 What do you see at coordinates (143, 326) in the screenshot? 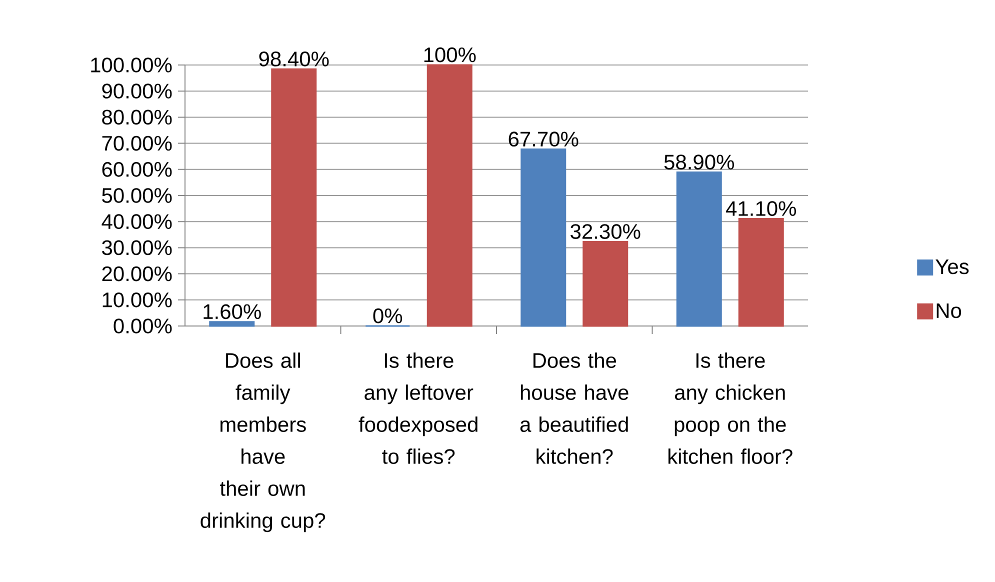
I see `y-tick-label: 0.00%` at bounding box center [143, 326].